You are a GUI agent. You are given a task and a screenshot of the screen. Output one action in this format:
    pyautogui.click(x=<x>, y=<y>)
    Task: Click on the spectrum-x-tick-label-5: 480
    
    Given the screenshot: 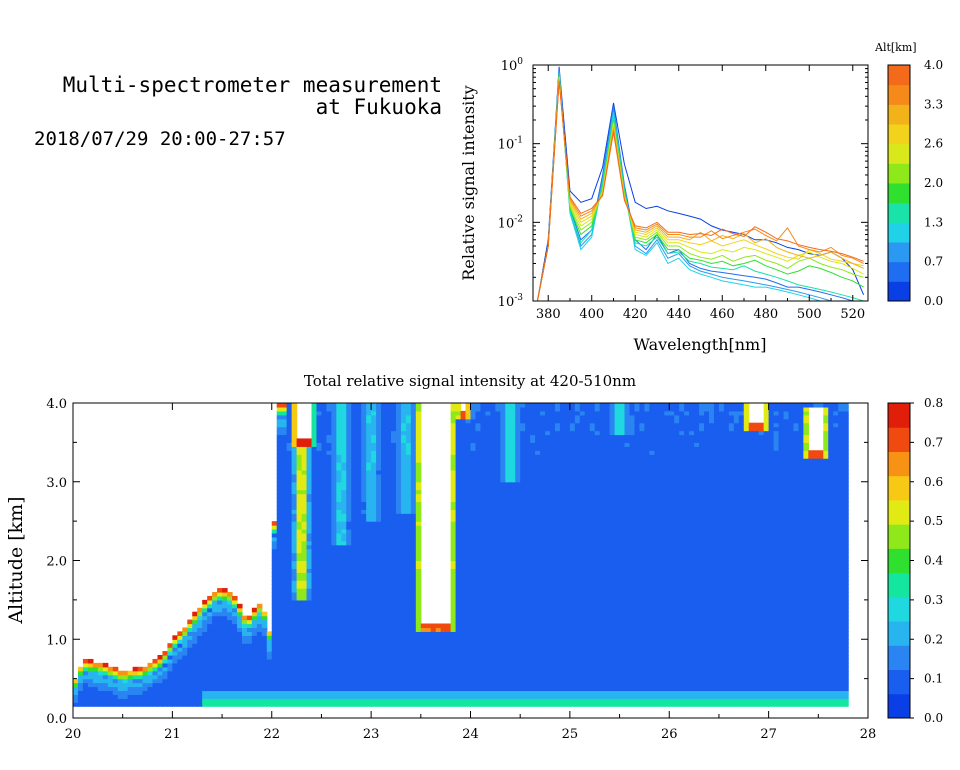 What is the action you would take?
    pyautogui.click(x=765, y=314)
    